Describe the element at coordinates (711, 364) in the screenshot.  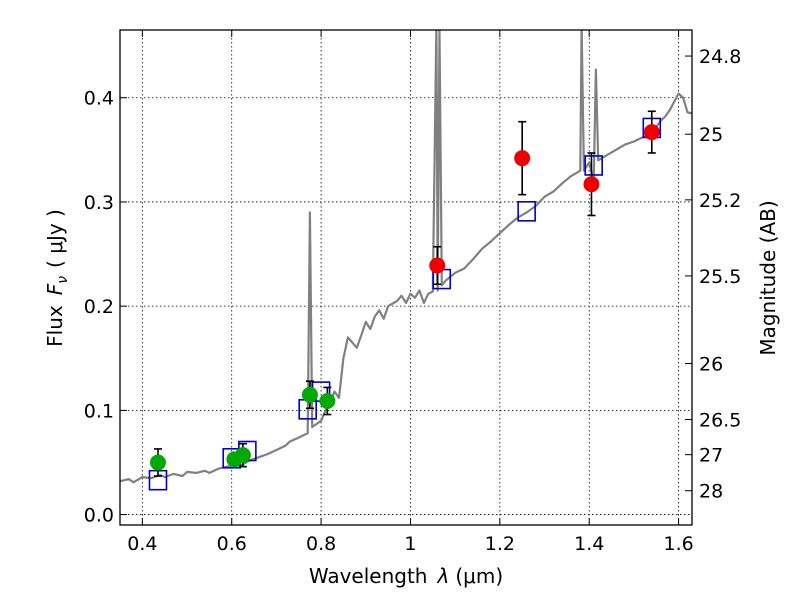
I see `mag-tick-label: 26` at that location.